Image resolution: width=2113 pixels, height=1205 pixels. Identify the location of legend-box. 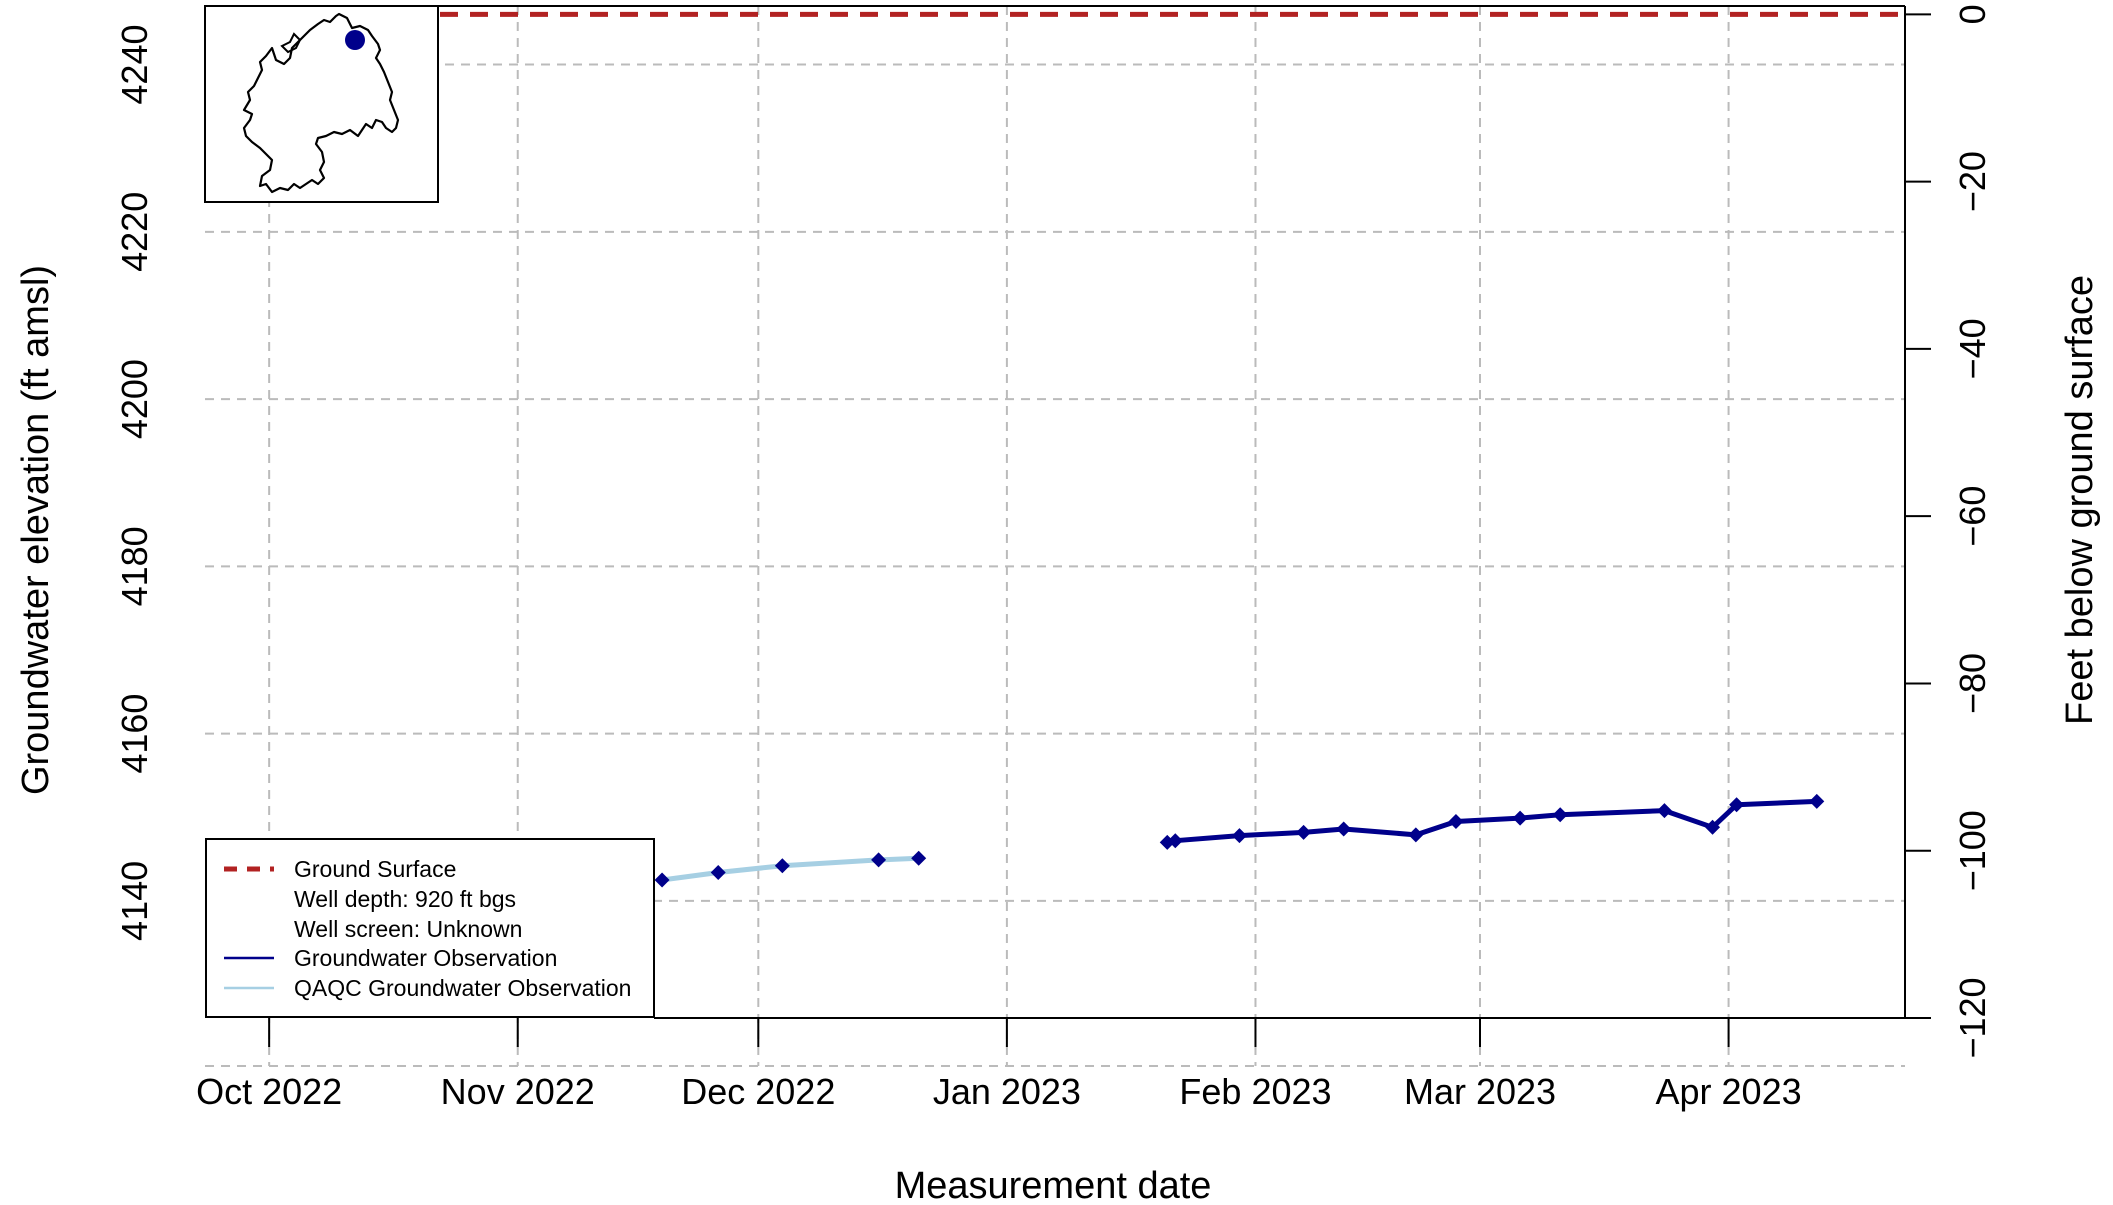
(430, 928).